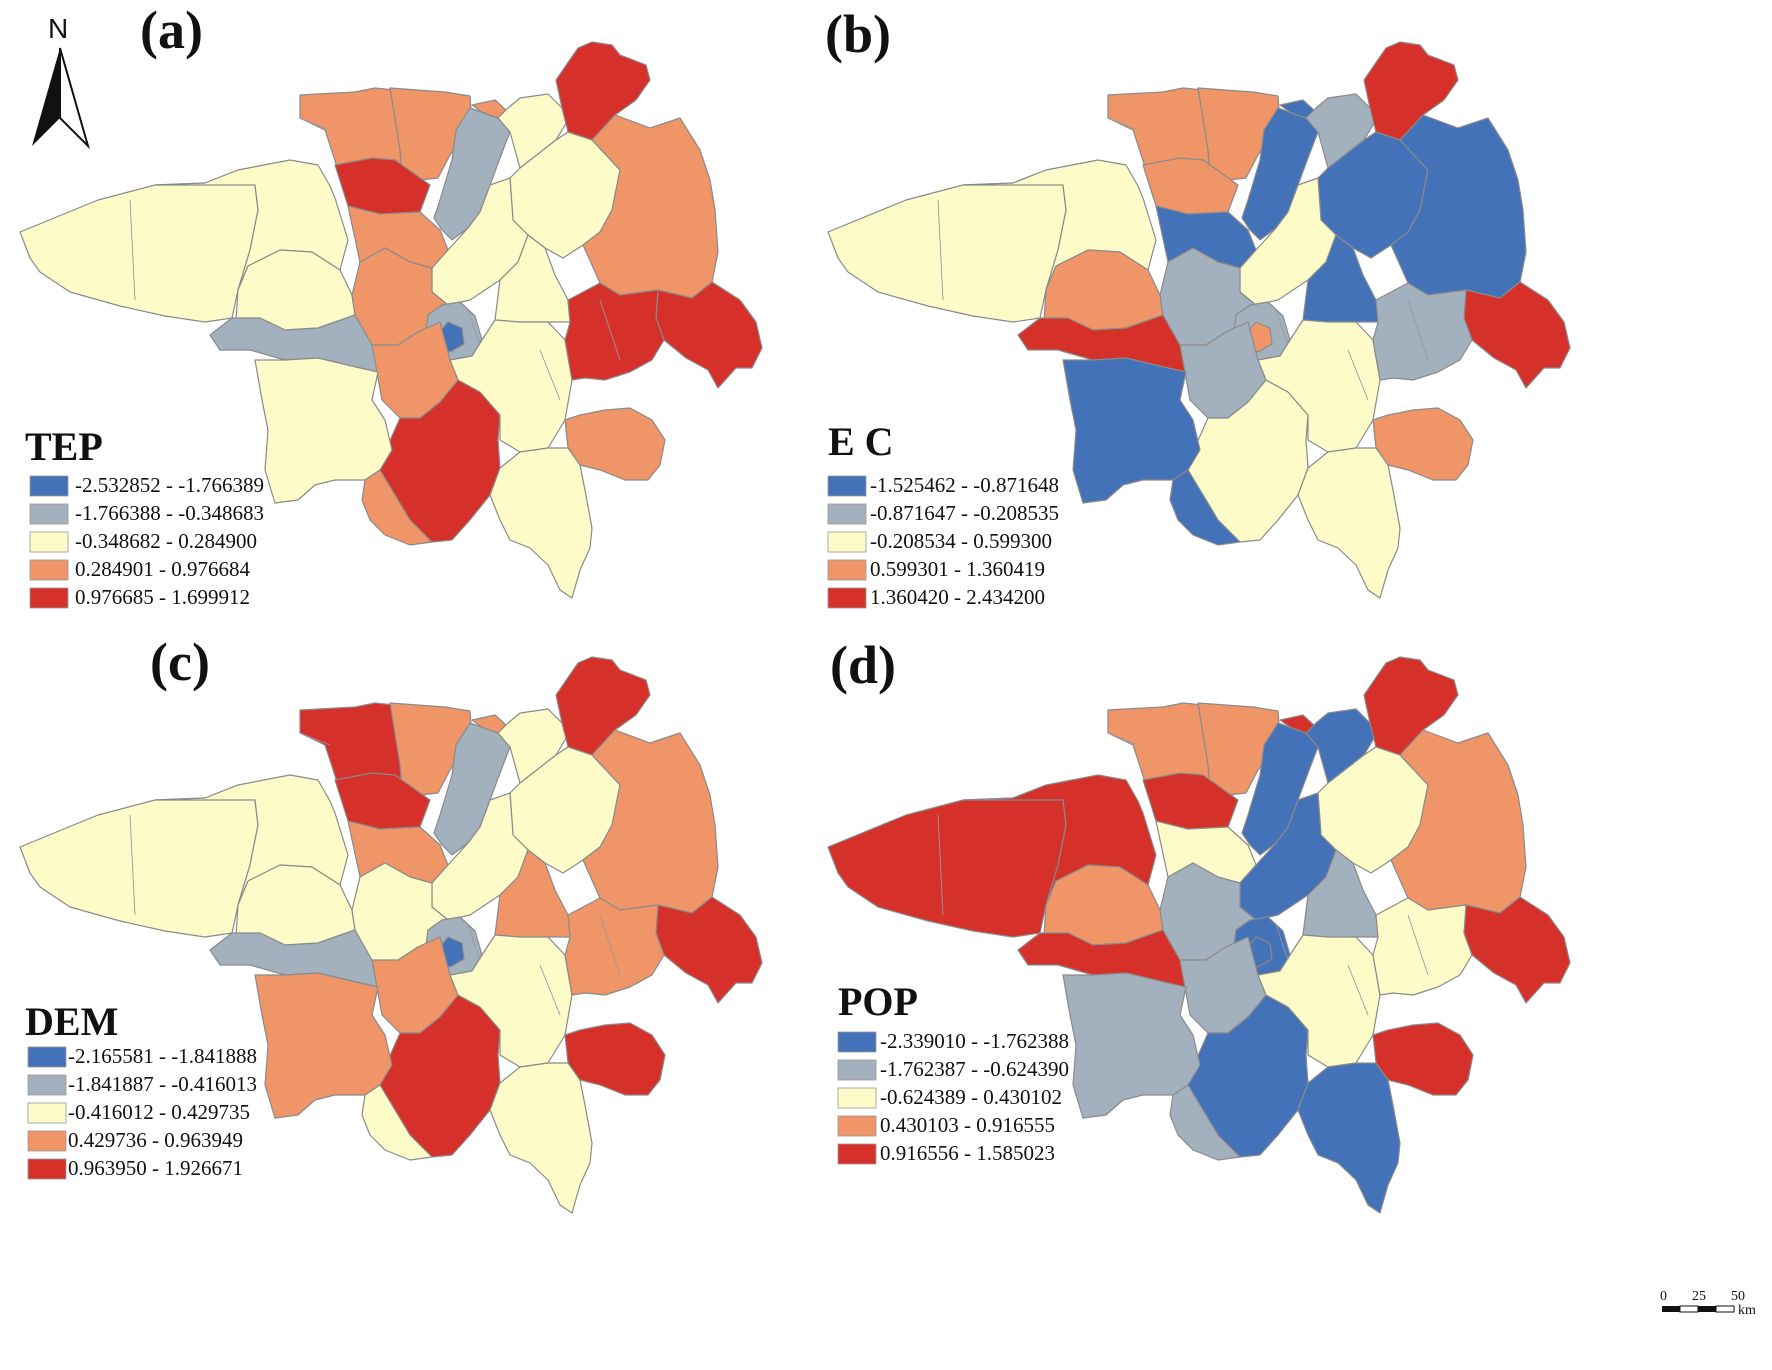  What do you see at coordinates (878, 1001) in the screenshot?
I see `legend-title-d: POP` at bounding box center [878, 1001].